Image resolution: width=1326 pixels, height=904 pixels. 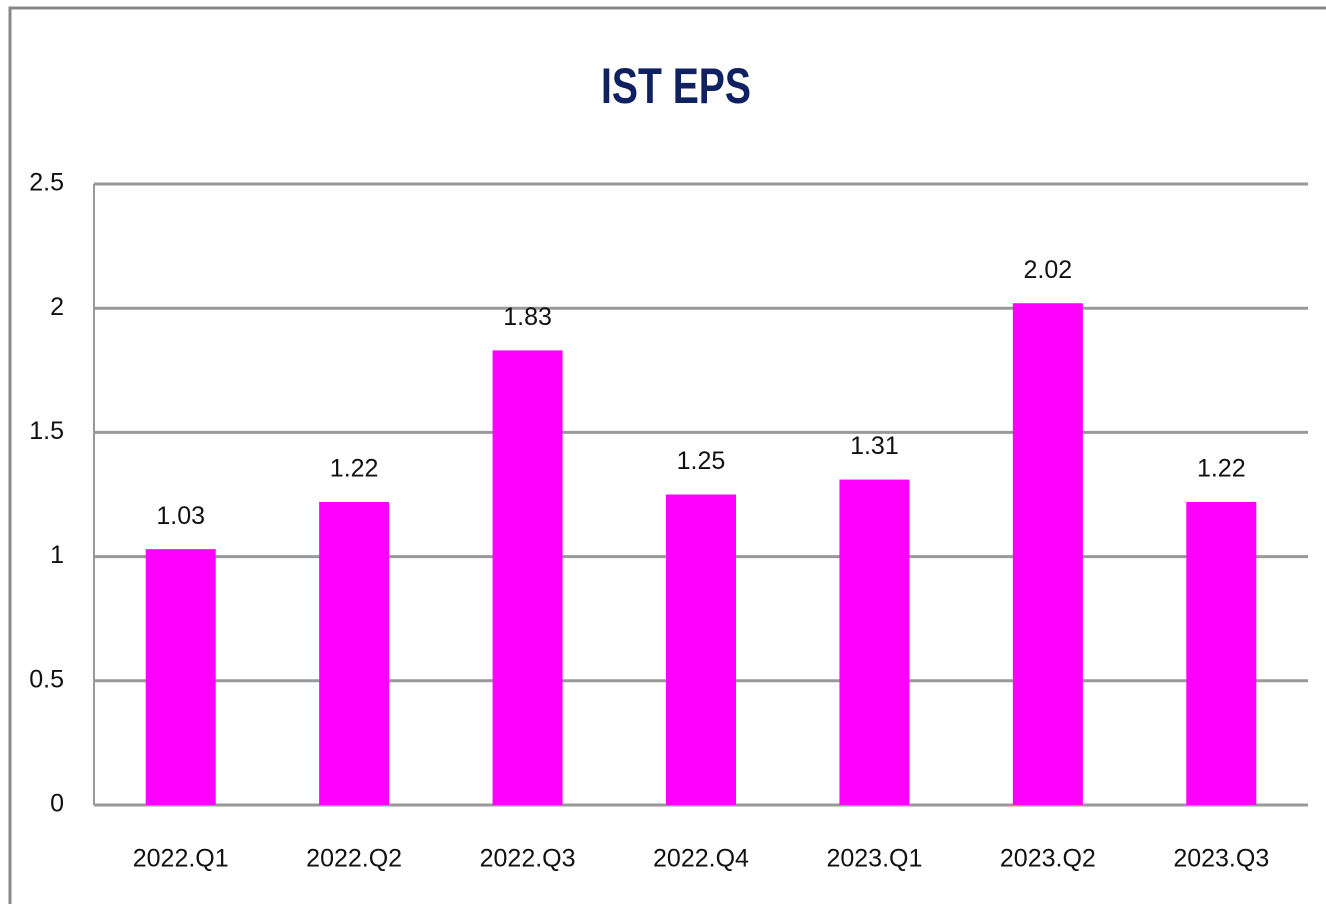 What do you see at coordinates (354, 859) in the screenshot?
I see `x-tick-label: 2022.Q2` at bounding box center [354, 859].